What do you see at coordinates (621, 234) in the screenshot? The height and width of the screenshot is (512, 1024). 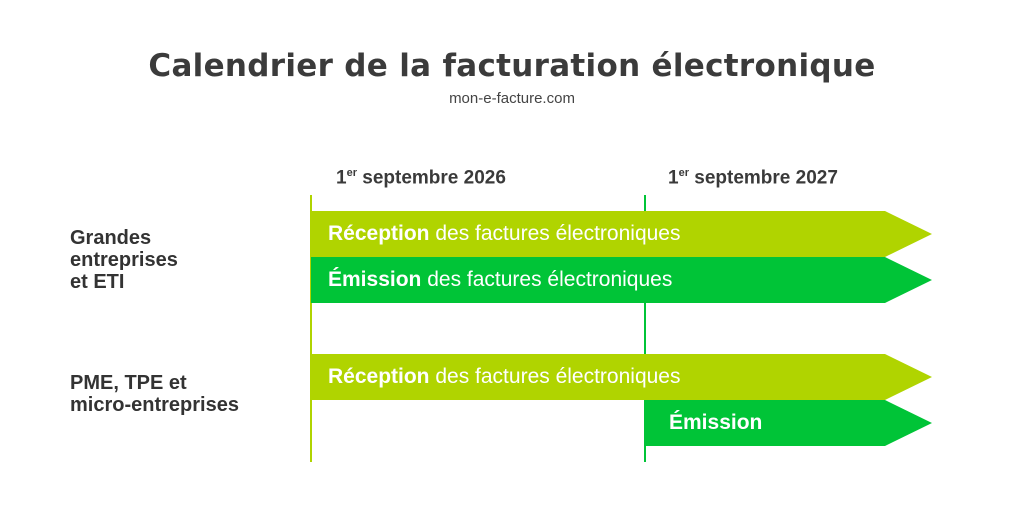 I see `bar-large-reception: Réception des factures électroniques` at bounding box center [621, 234].